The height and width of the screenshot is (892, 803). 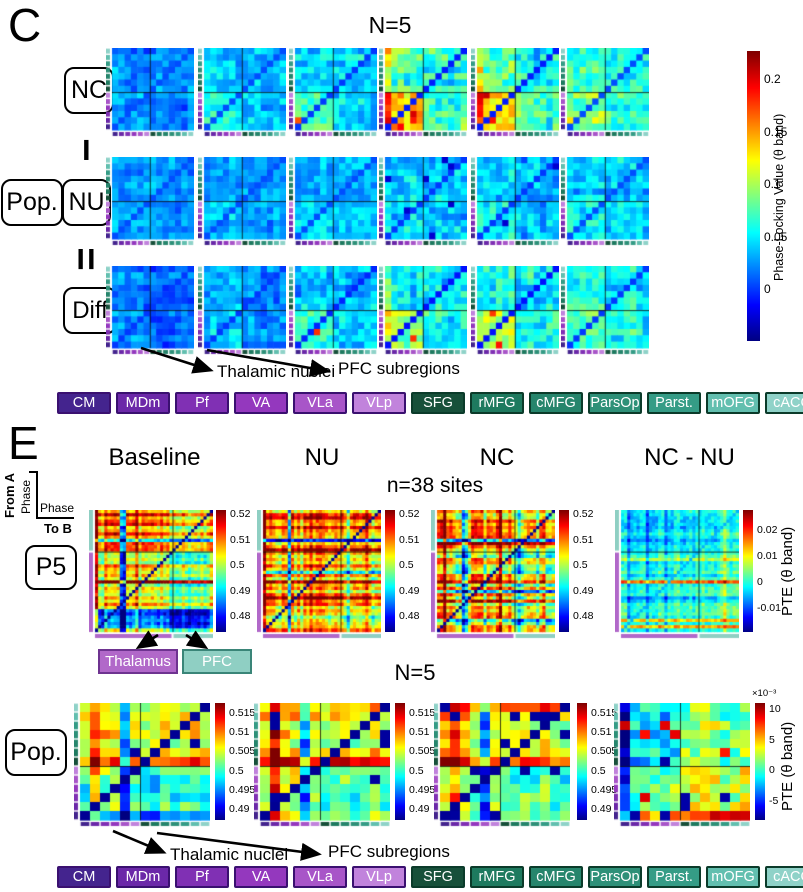 I want to click on colorbar-pop-baseline: 0.515 0.51 0.505 0.5 0.495 0.49, so click(x=237, y=762).